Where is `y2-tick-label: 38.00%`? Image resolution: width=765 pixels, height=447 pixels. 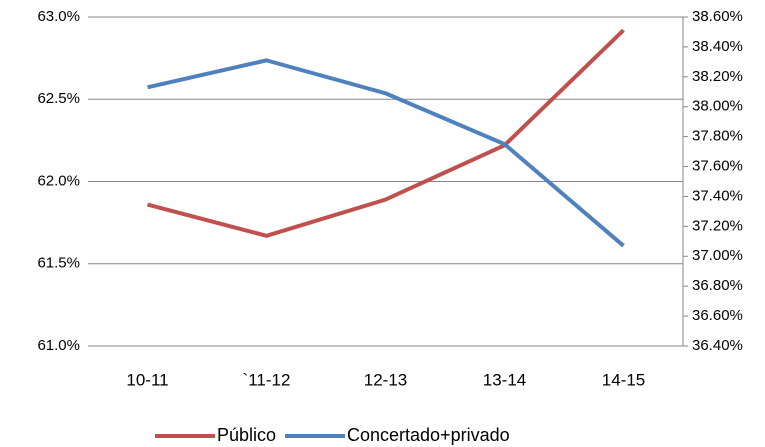
y2-tick-label: 38.00% is located at coordinates (717, 106).